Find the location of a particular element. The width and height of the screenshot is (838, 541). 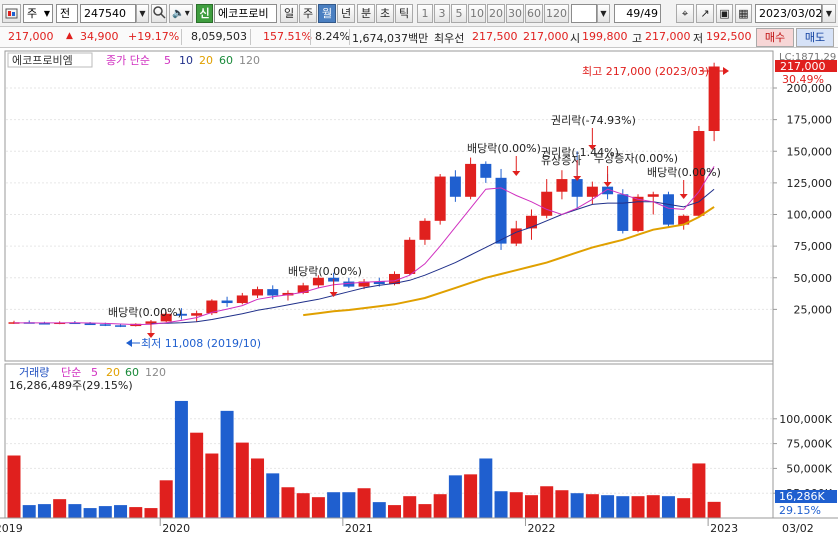

search-icon is located at coordinates (159, 13).